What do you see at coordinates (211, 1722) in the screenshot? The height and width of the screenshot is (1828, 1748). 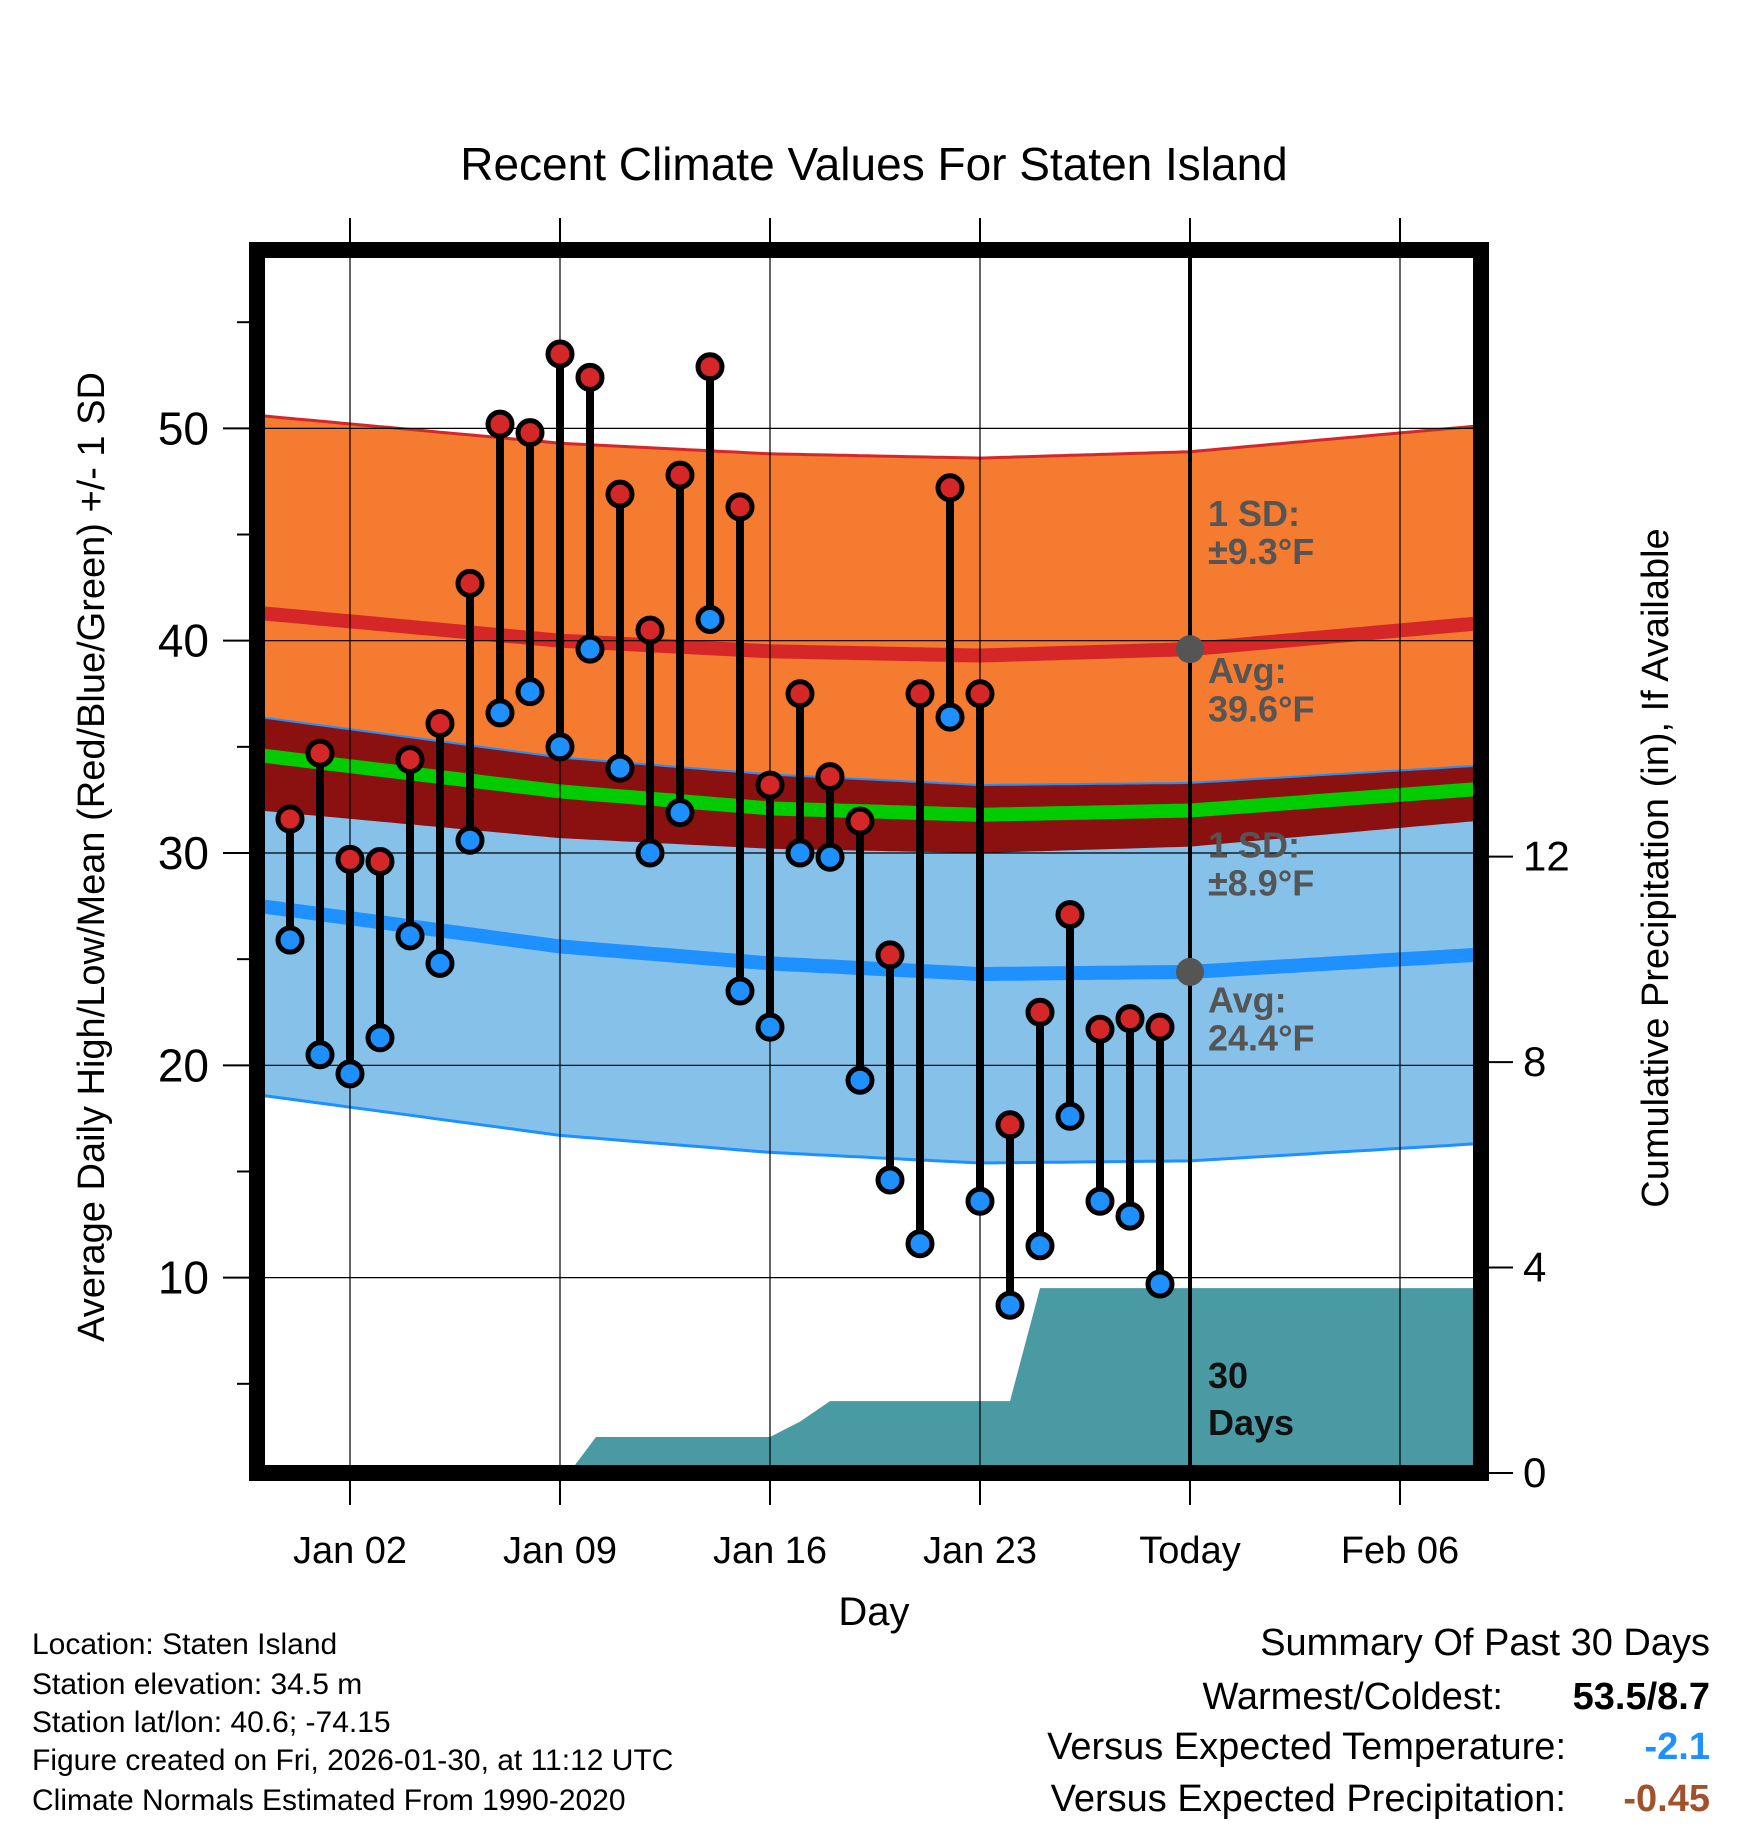 I see `footer-latlon: Station lat/lon: 40.6; -74.15` at bounding box center [211, 1722].